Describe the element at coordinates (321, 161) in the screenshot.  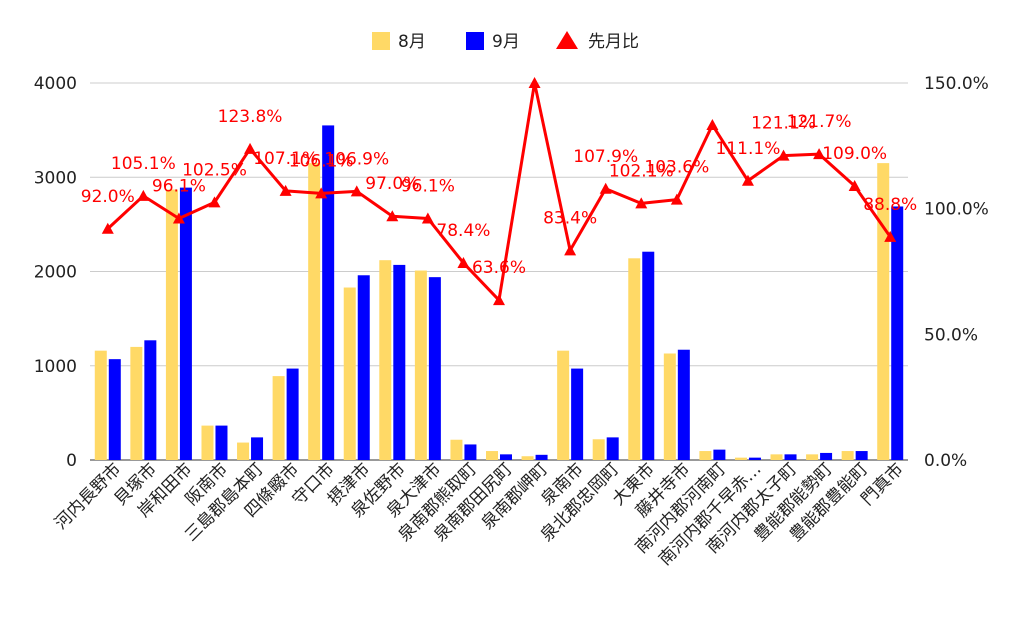
I see `ratio-data-label: 106.1%` at that location.